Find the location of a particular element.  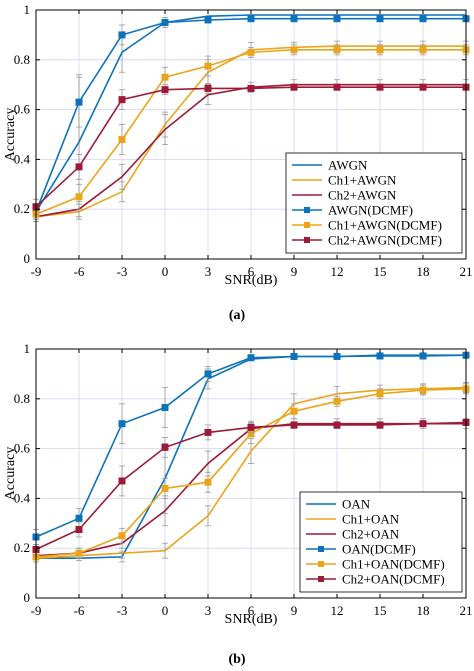

legend-item: Ch2+OAN(DCMF) is located at coordinates (375, 579).